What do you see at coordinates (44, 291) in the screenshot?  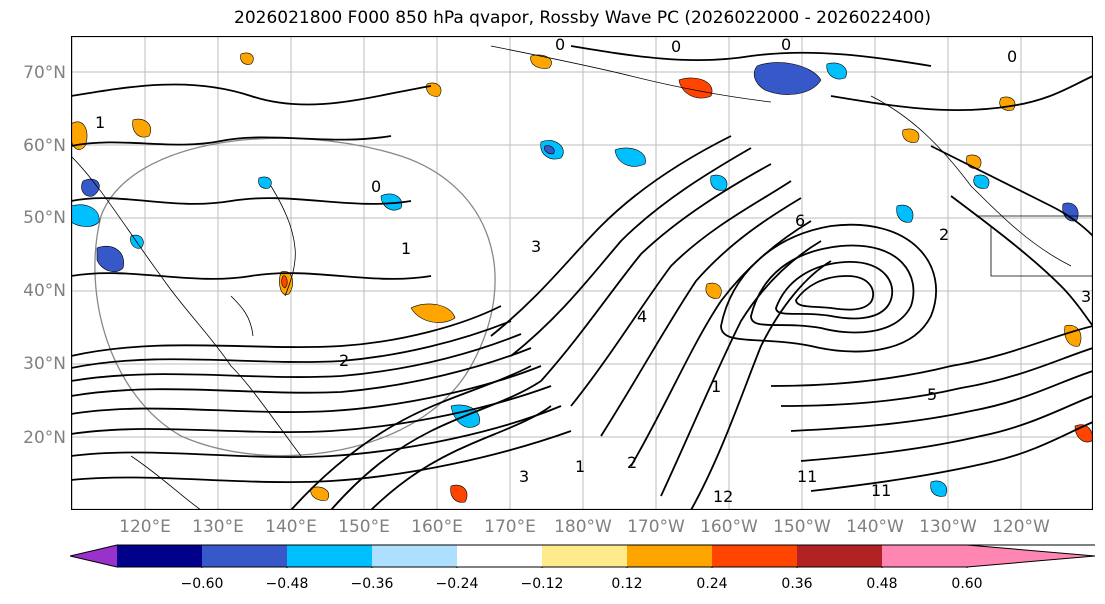 I see `lat-label: 40°N` at bounding box center [44, 291].